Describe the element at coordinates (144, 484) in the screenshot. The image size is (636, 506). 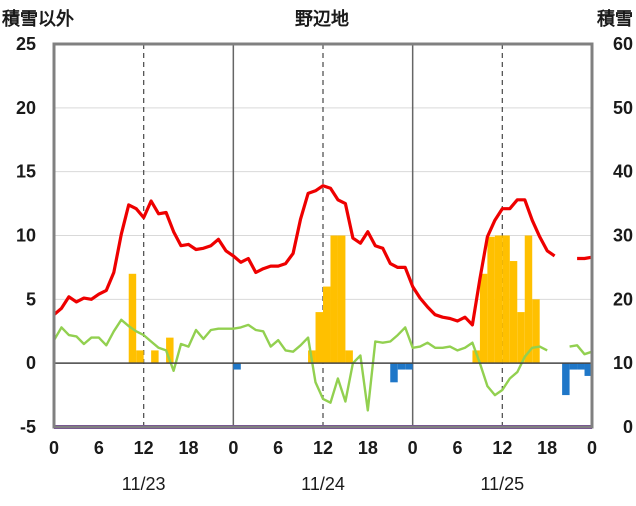
I see `day-label: 11/23` at that location.